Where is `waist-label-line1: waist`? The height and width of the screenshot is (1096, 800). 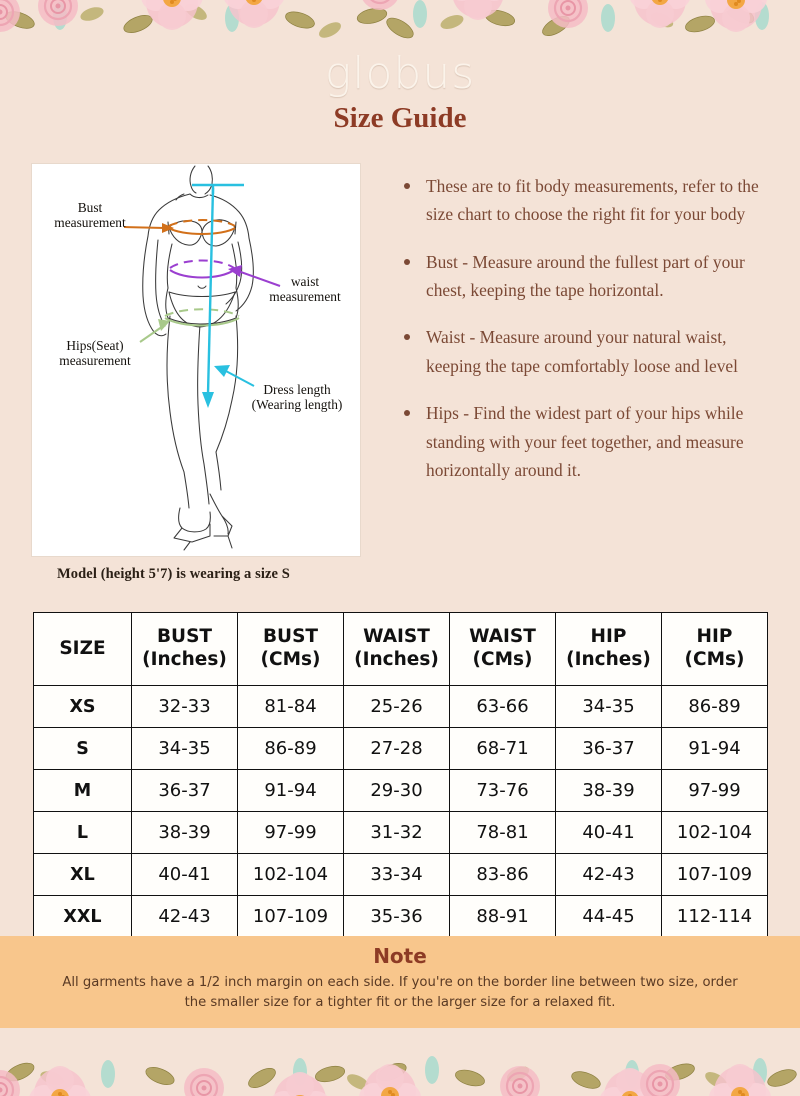 waist-label-line1: waist is located at coordinates (305, 281).